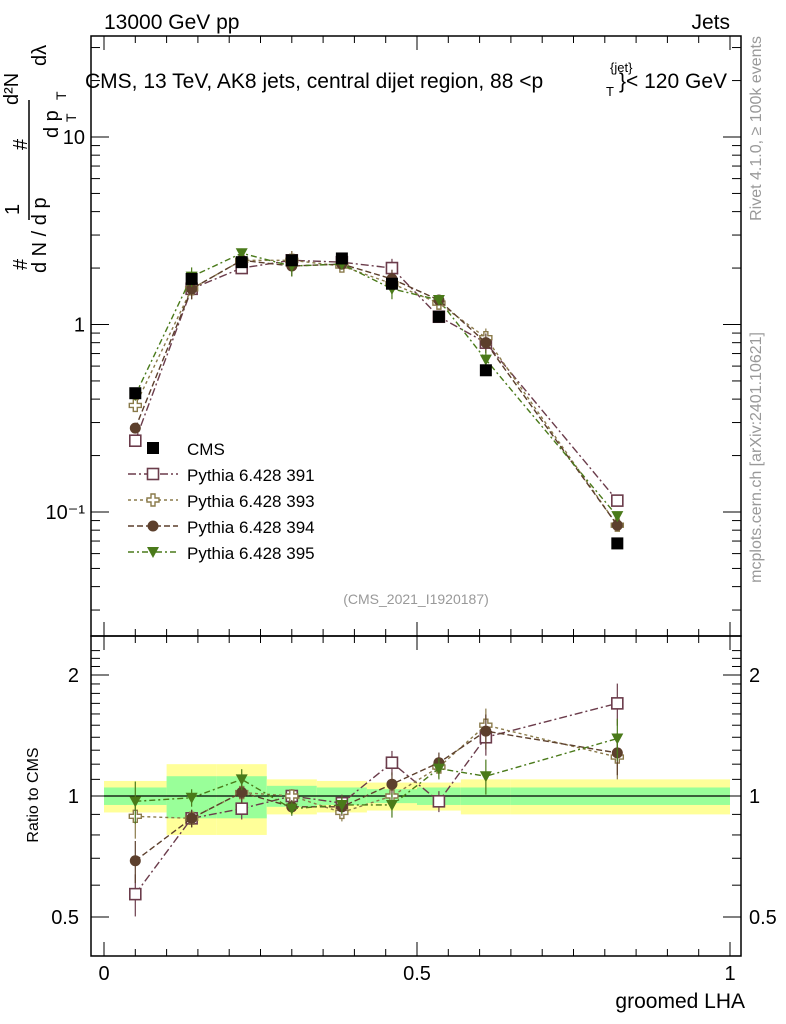 This screenshot has width=786, height=1024. Describe the element at coordinates (66, 513) in the screenshot. I see `y-tick-label-top: 10⁻¹` at that location.